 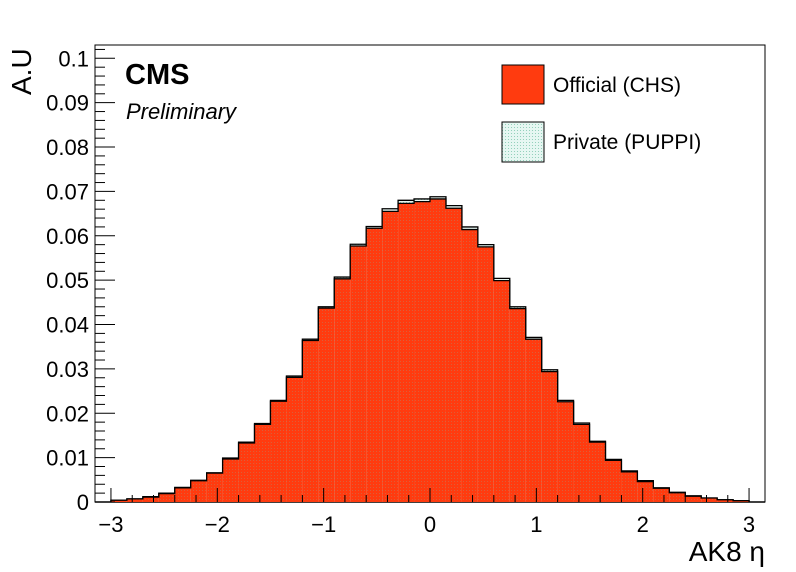 What do you see at coordinates (67, 147) in the screenshot?
I see `y-tick-label-8: 0.08` at bounding box center [67, 147].